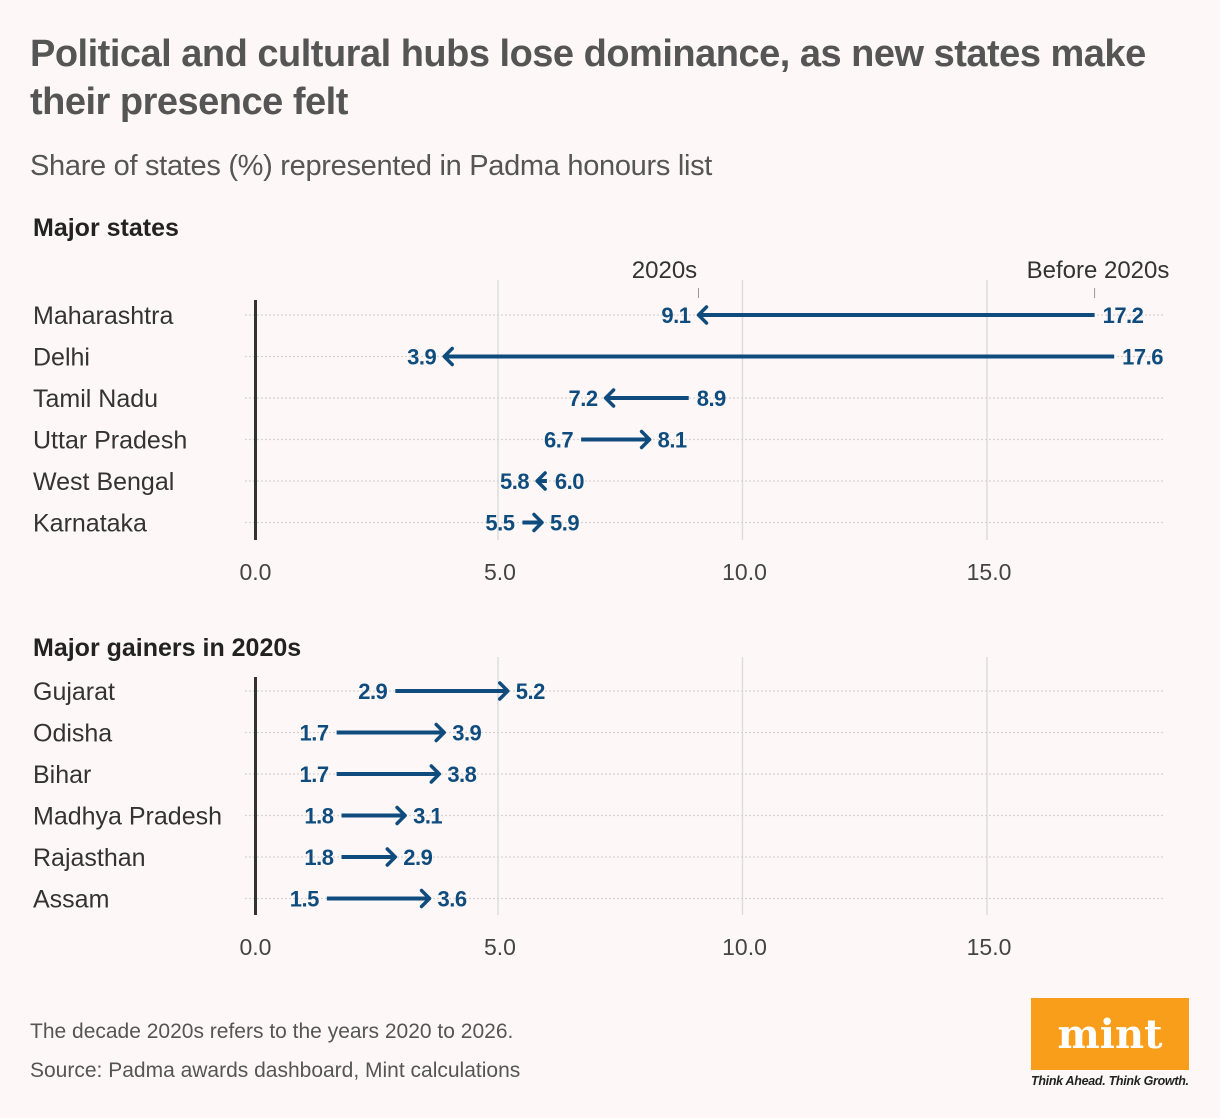 This screenshot has width=1220, height=1118. I want to click on value-label-2020s: 2.9, so click(417, 857).